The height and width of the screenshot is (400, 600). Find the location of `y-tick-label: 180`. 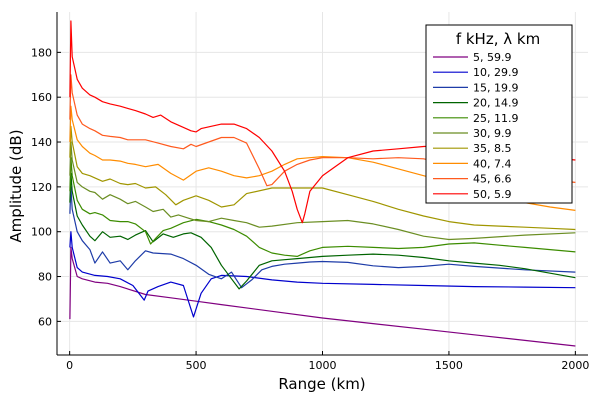

y-tick-label: 180 is located at coordinates (41, 52).